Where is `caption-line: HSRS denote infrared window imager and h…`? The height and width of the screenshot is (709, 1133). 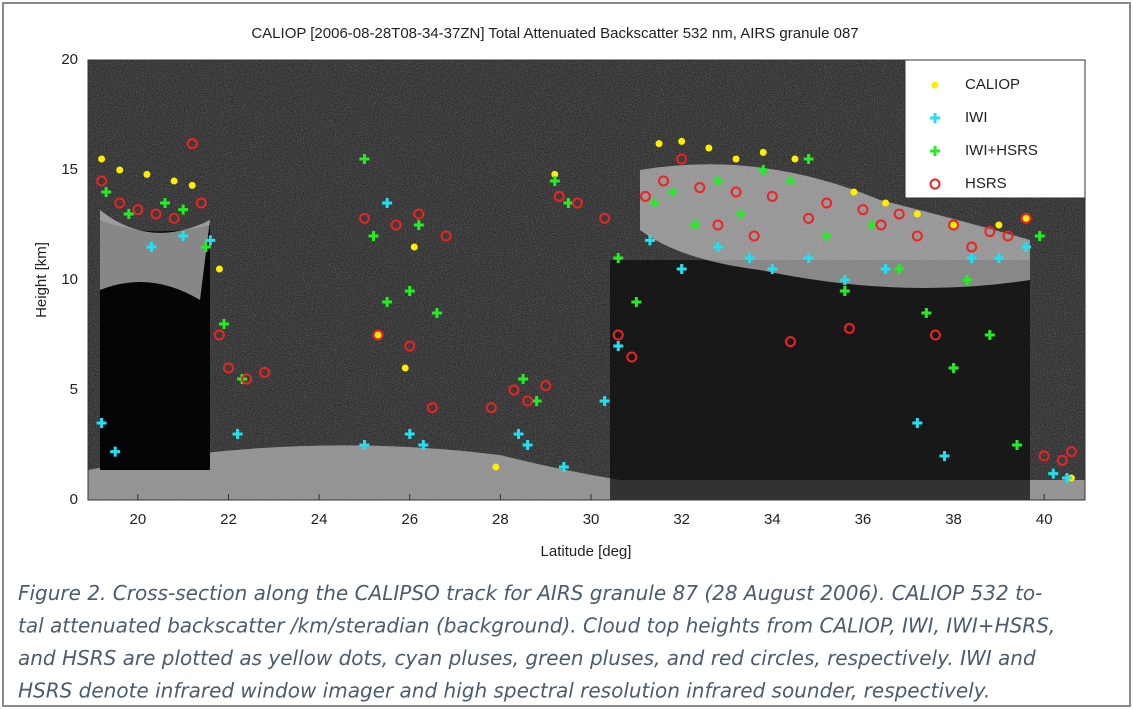 caption-line: HSRS denote infrared window imager and h… is located at coordinates (504, 691).